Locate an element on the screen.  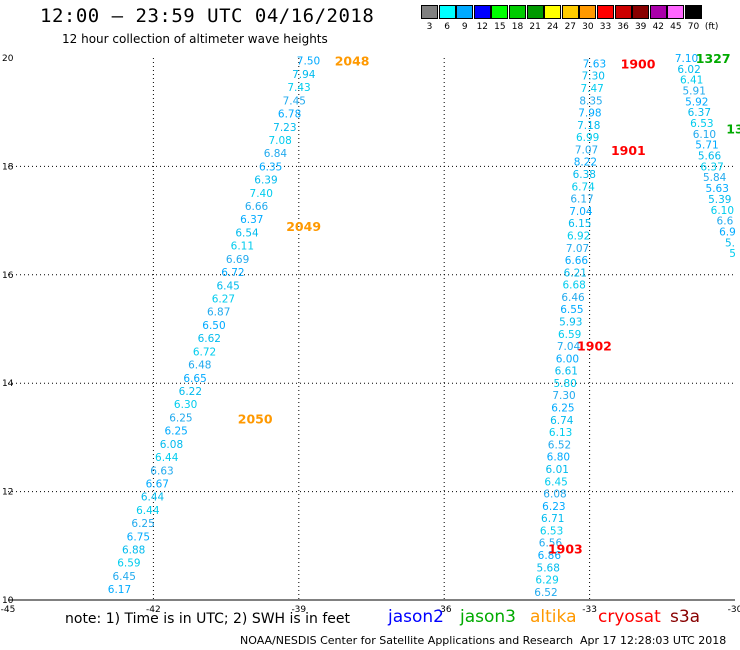
wave-height-label: 6.21 is located at coordinates (575, 273).